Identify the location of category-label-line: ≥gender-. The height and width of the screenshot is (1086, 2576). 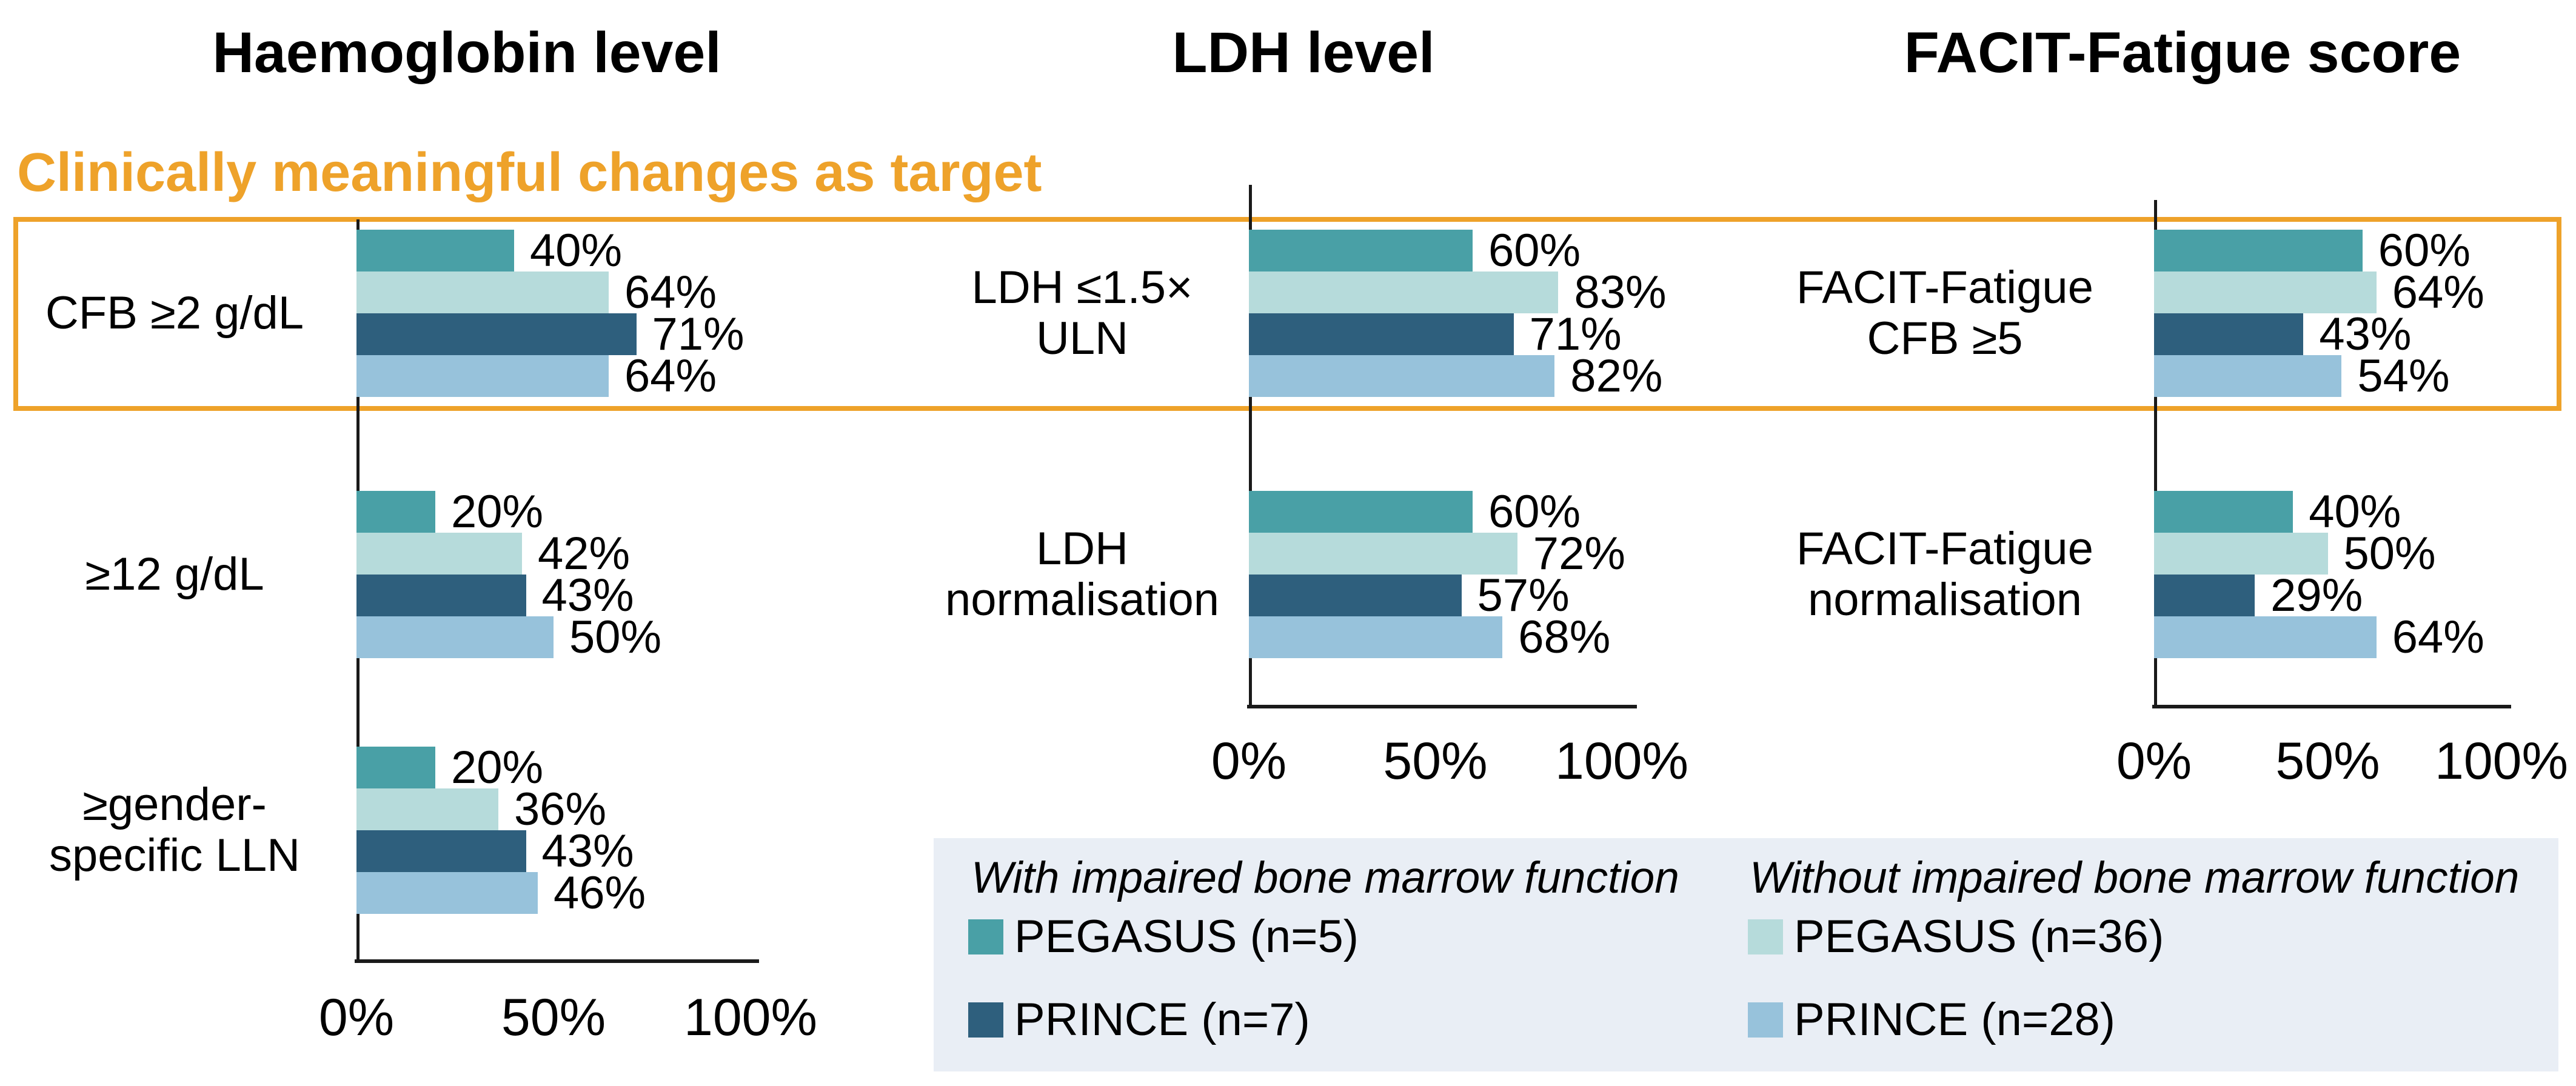
(174, 804).